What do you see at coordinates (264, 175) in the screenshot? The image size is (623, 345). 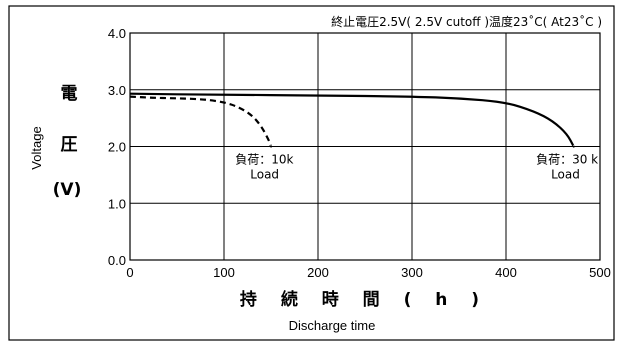 I see `series-label-0-line2: Load` at bounding box center [264, 175].